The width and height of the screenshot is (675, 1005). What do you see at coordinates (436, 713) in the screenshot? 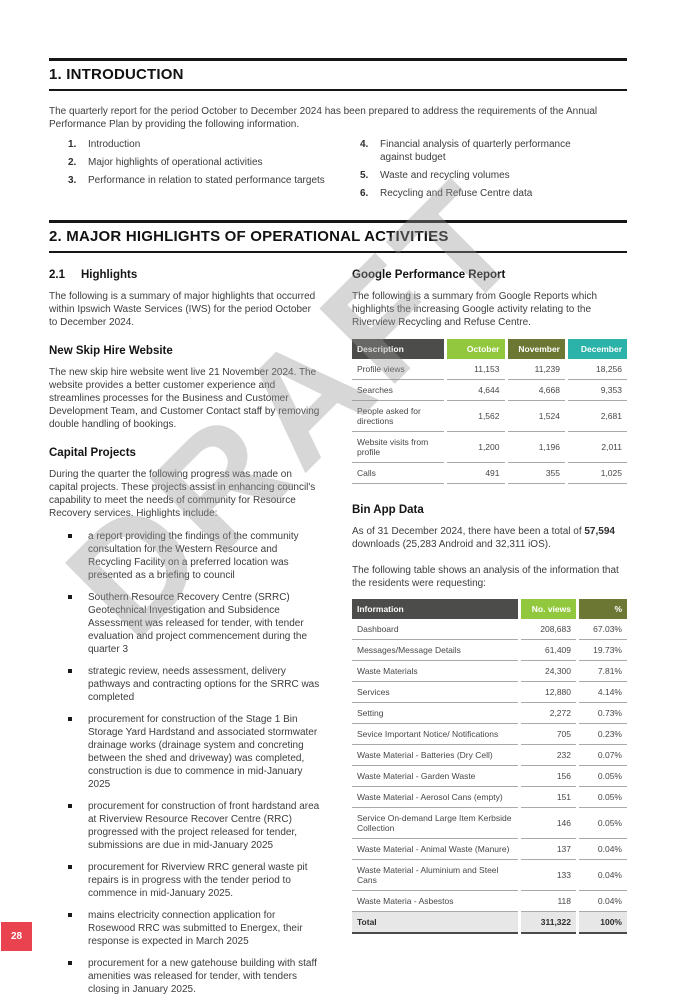
I see `row-label: Setting` at bounding box center [436, 713].